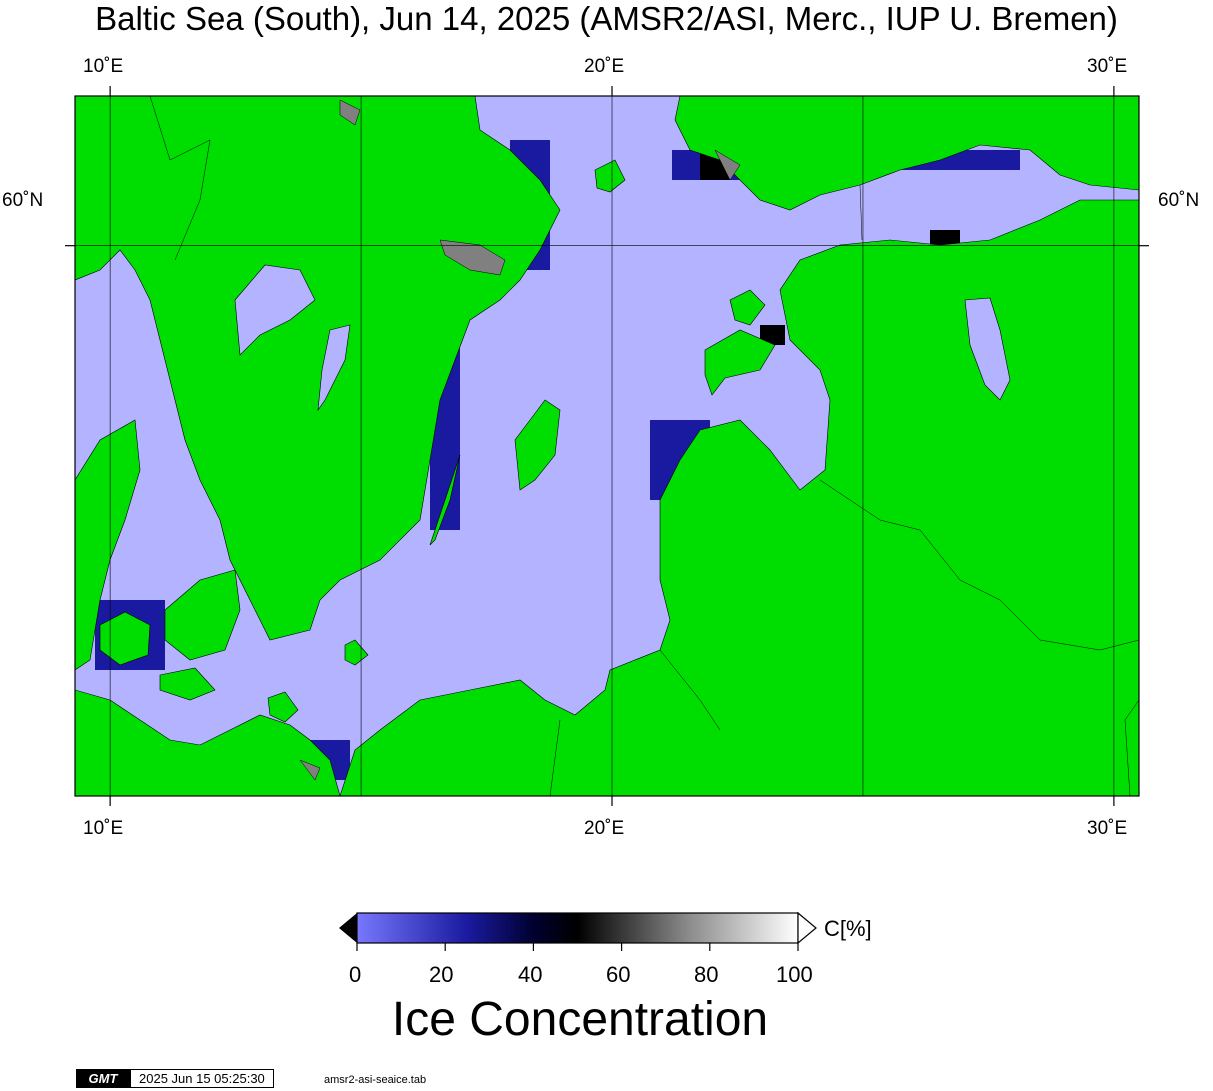 This screenshot has height=1091, width=1213. Describe the element at coordinates (375, 1080) in the screenshot. I see `command-label: amsr2-asi-seaice.tab` at that location.